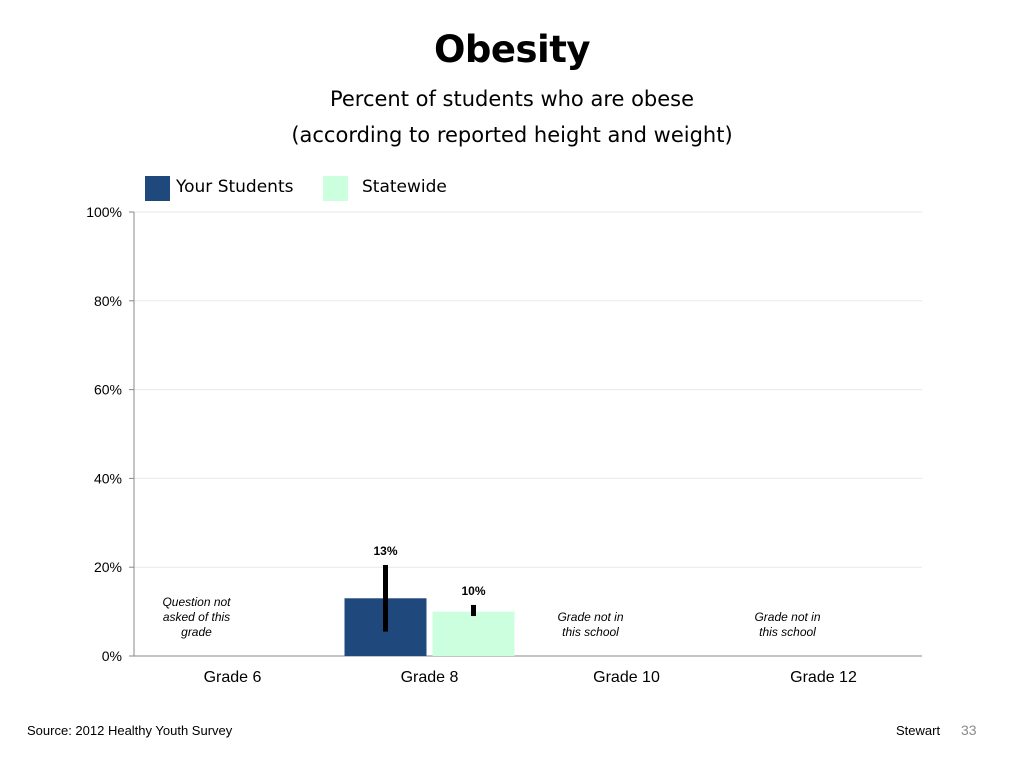 The width and height of the screenshot is (1024, 768). I want to click on y-tick-label: 0%, so click(112, 656).